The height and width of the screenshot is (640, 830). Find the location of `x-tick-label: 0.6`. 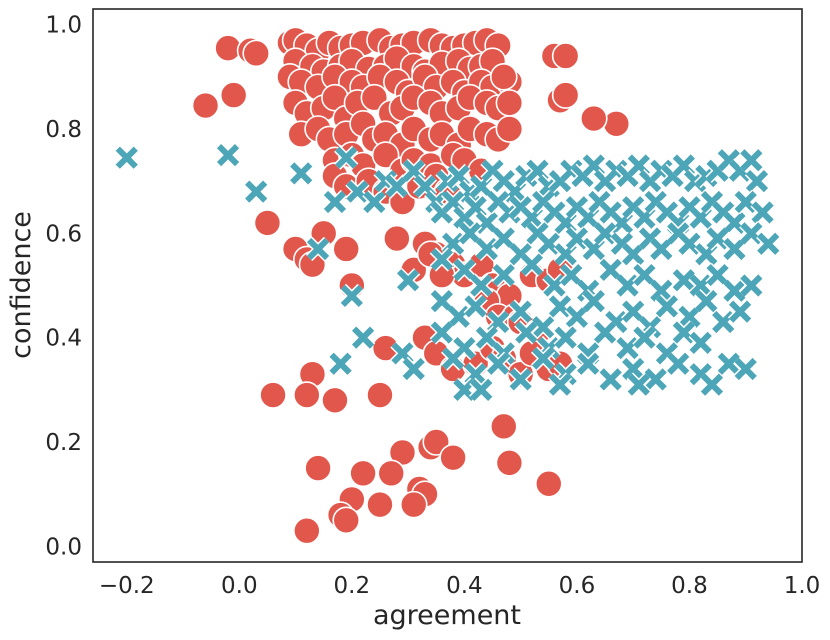

x-tick-label: 0.6 is located at coordinates (577, 586).